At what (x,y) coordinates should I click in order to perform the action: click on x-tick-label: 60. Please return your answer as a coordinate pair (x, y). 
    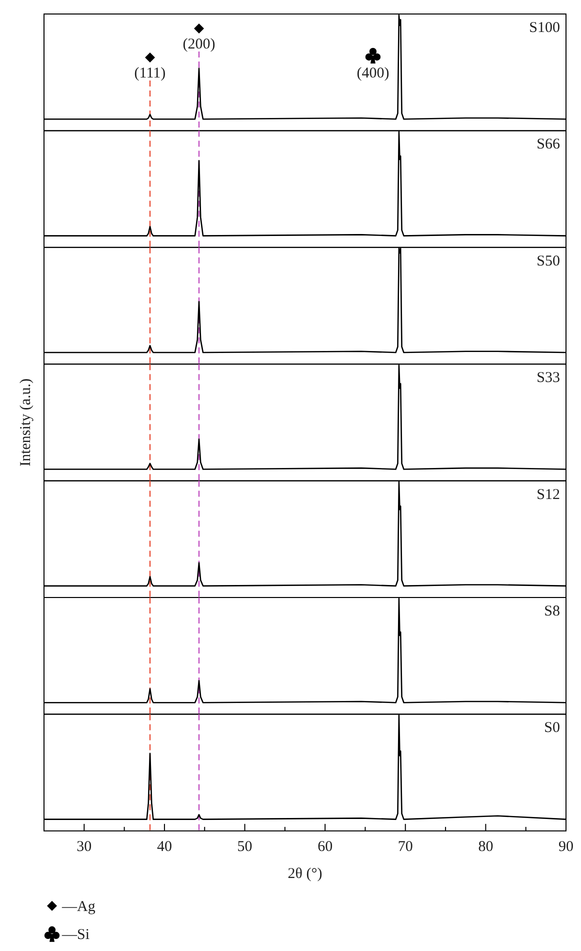
    Looking at the image, I should click on (325, 846).